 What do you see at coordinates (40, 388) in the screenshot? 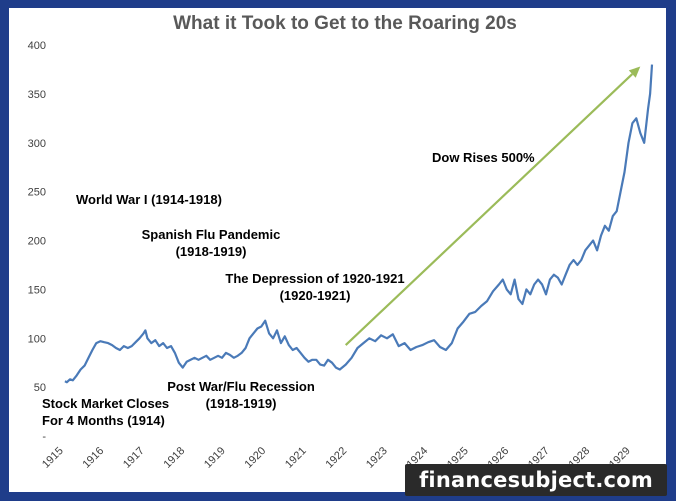
I see `y-tick-label: 50` at bounding box center [40, 388].